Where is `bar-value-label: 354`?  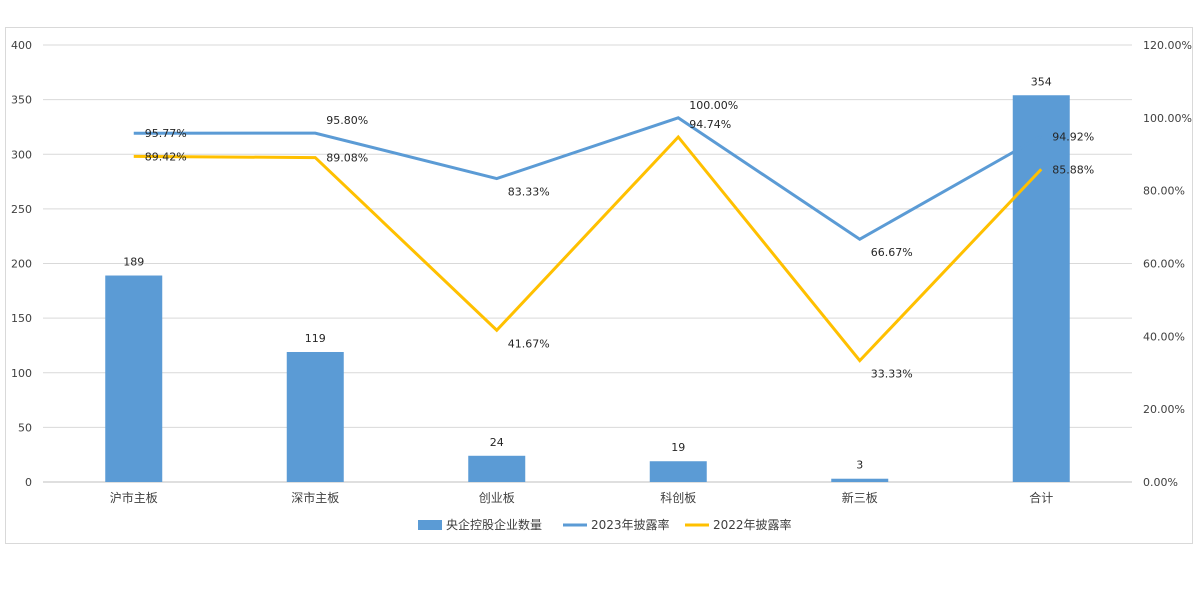
bar-value-label: 354 is located at coordinates (1041, 81).